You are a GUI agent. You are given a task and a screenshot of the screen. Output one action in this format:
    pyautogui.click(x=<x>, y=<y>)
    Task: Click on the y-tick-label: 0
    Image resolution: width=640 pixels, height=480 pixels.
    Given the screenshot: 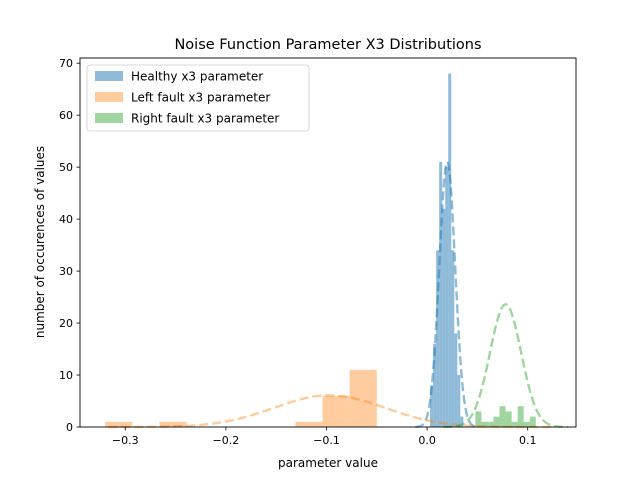 What is the action you would take?
    pyautogui.click(x=69, y=427)
    